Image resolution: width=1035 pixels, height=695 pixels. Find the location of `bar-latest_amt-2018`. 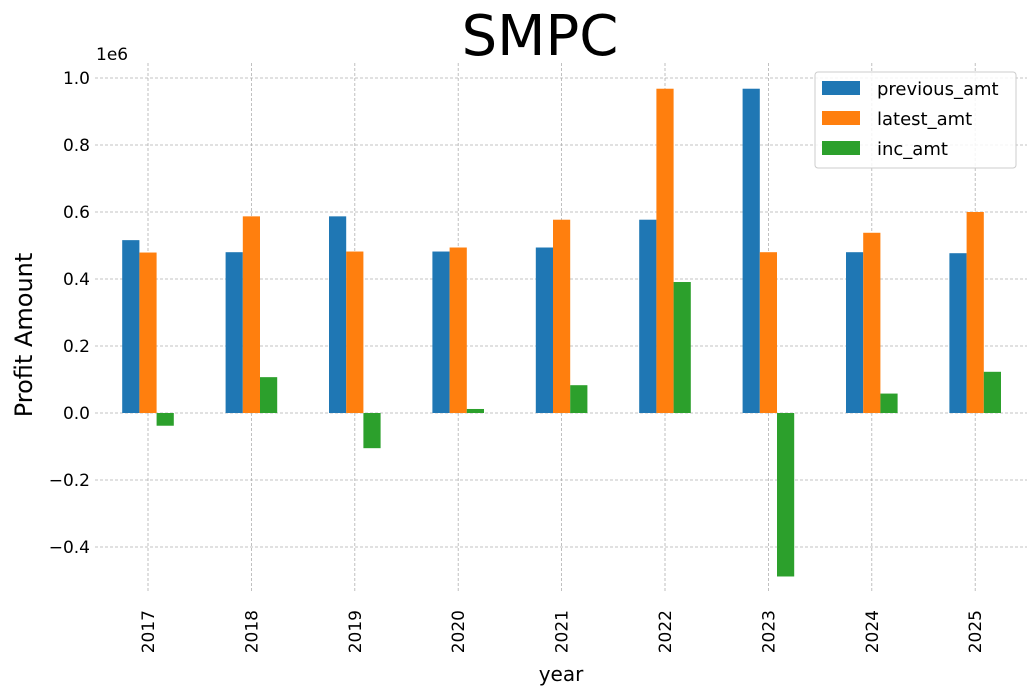

bar-latest_amt-2018 is located at coordinates (251, 314).